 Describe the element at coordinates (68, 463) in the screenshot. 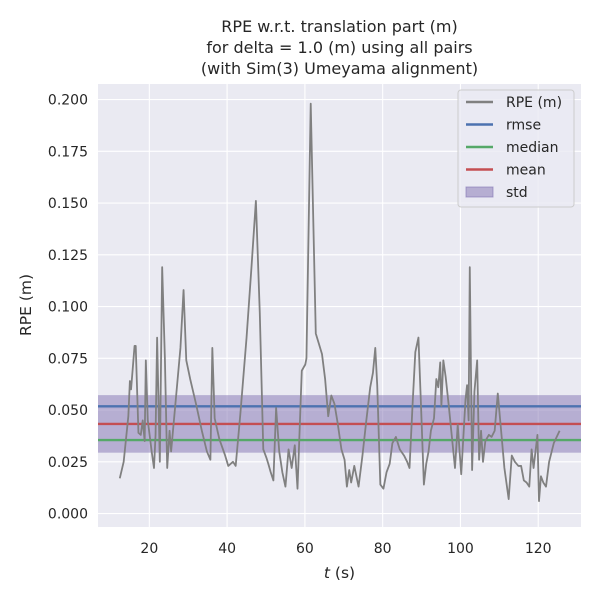

I see `y-tick-label: 0.025` at that location.